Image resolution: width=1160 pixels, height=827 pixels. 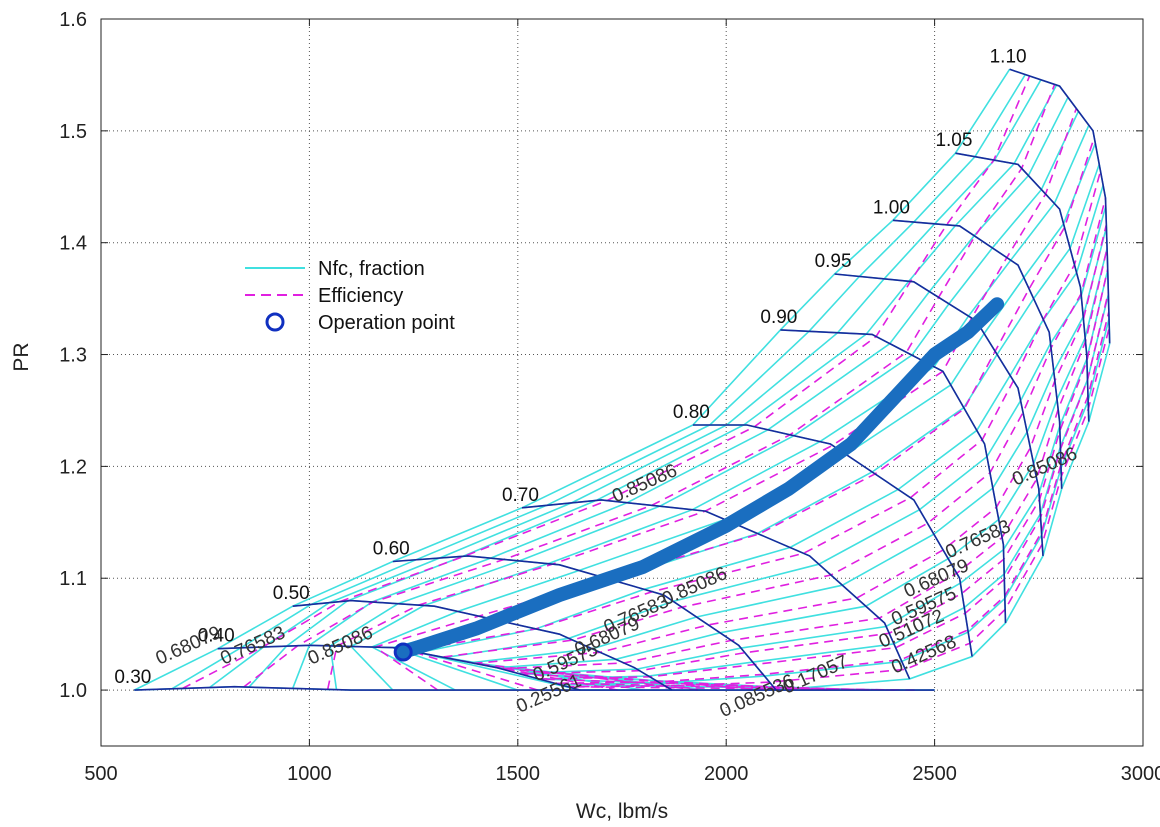 I want to click on x-tick-label: 2500, so click(x=934, y=774).